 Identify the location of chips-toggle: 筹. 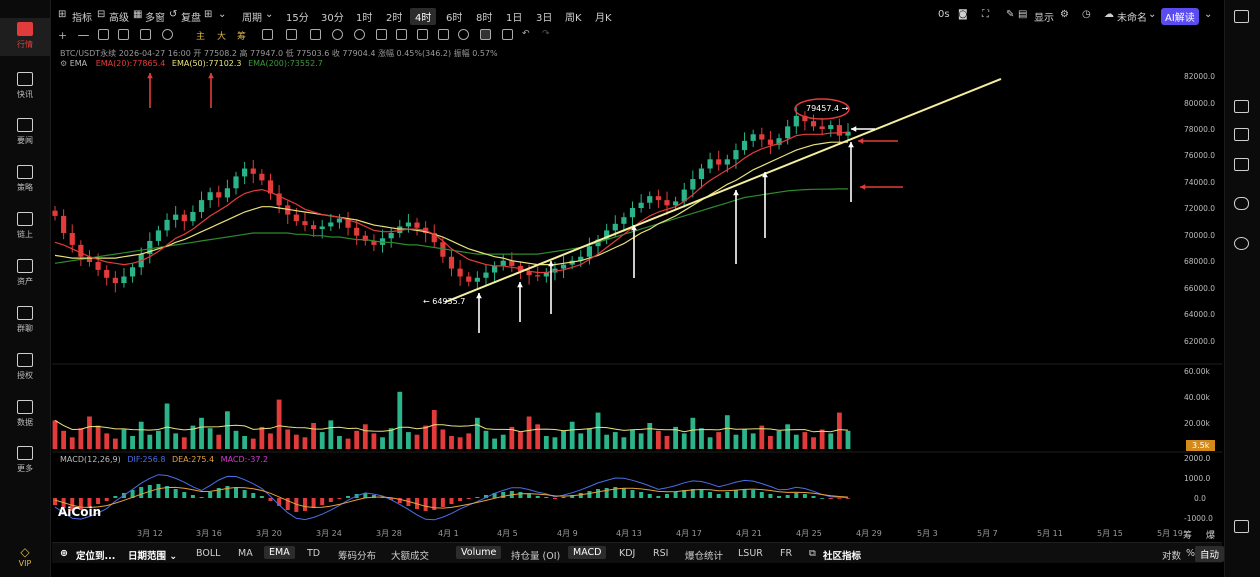
(242, 37).